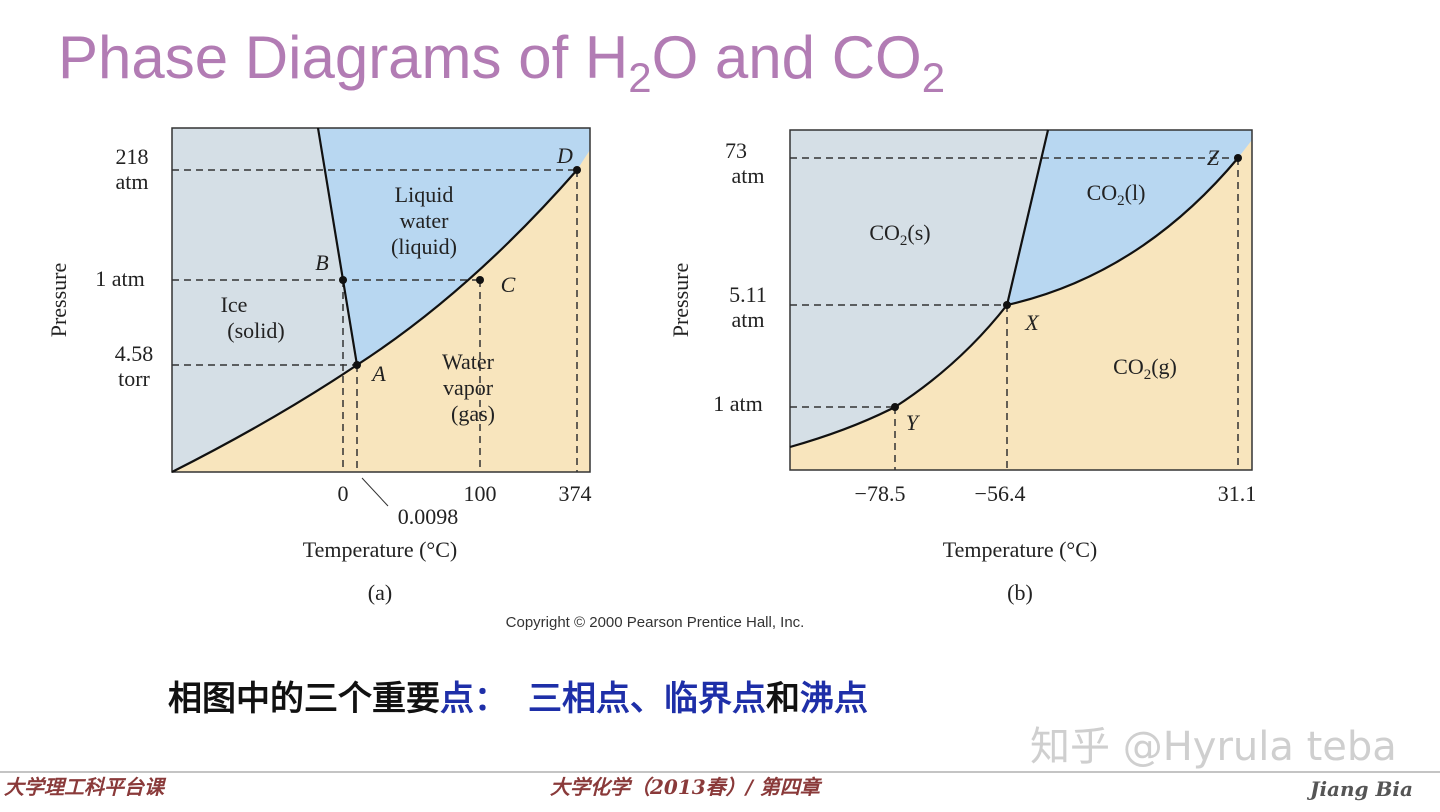  Describe the element at coordinates (1032, 322) in the screenshot. I see `point-label: X` at that location.